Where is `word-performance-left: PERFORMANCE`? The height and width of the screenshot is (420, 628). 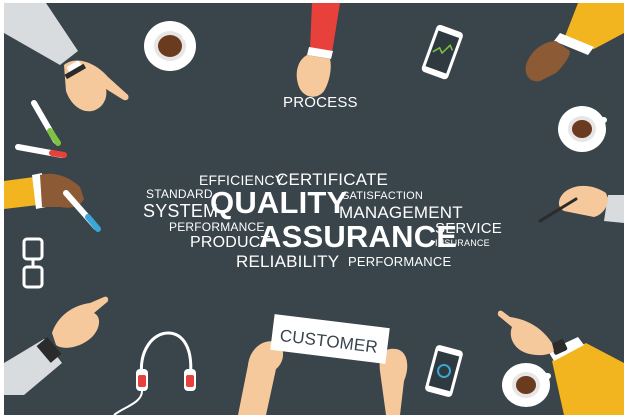
word-performance-left: PERFORMANCE is located at coordinates (217, 227).